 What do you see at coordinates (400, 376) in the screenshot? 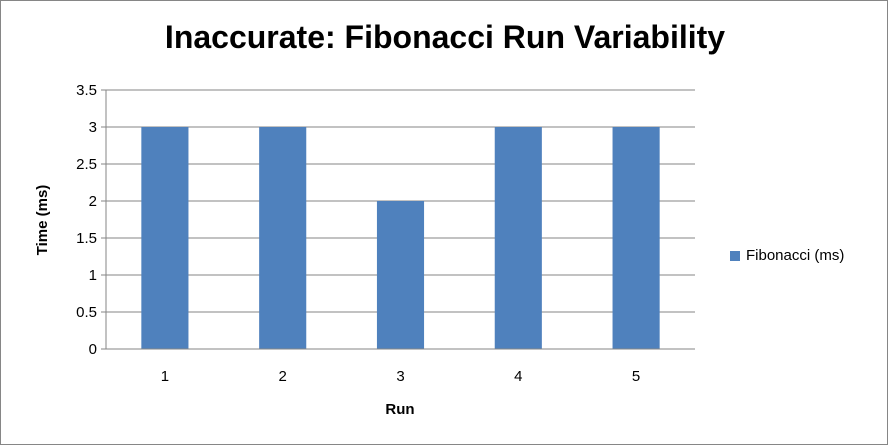
I see `x-tick-label-3: 3` at bounding box center [400, 376].